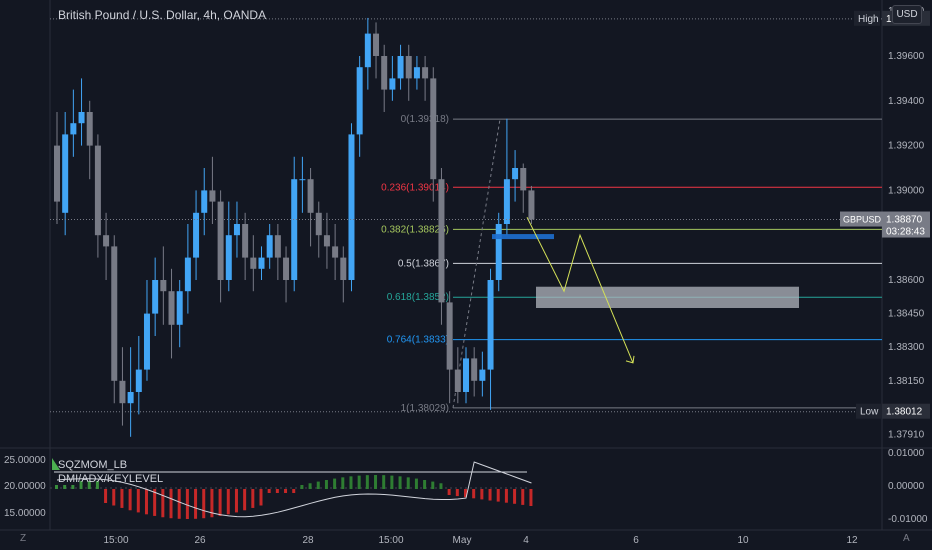  Describe the element at coordinates (904, 220) in the screenshot. I see `current-value: 1.38870` at that location.